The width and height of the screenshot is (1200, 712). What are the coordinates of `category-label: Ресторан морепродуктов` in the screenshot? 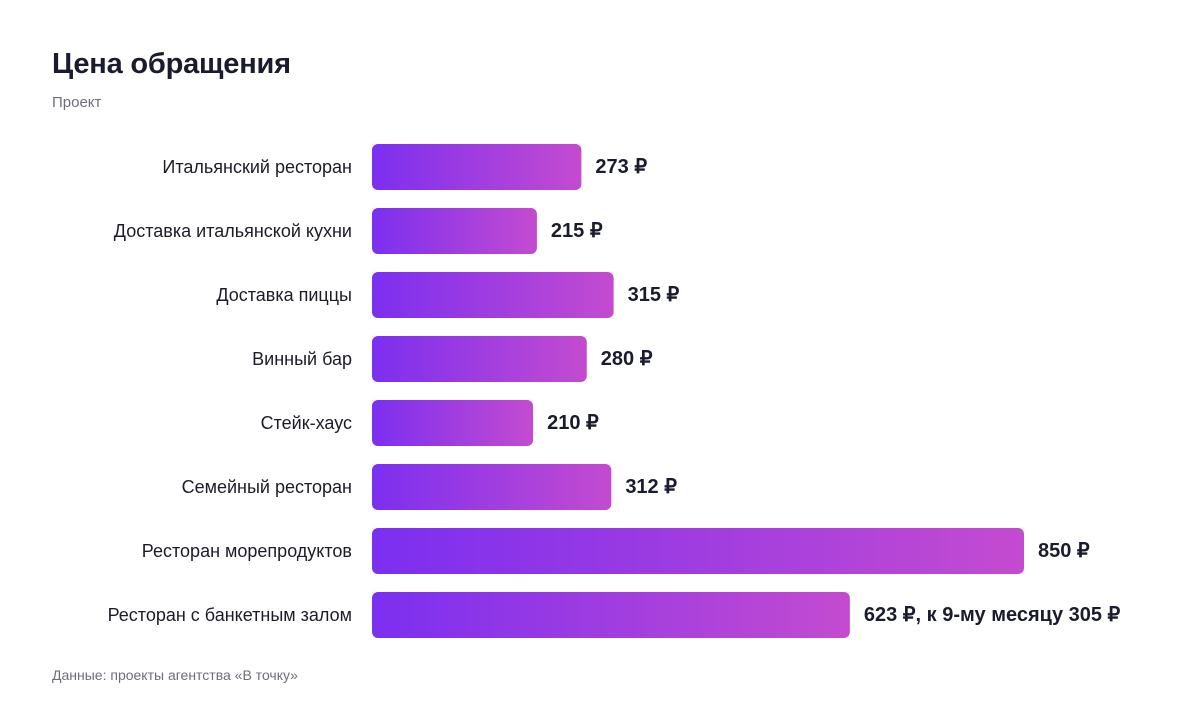 It's located at (247, 551).